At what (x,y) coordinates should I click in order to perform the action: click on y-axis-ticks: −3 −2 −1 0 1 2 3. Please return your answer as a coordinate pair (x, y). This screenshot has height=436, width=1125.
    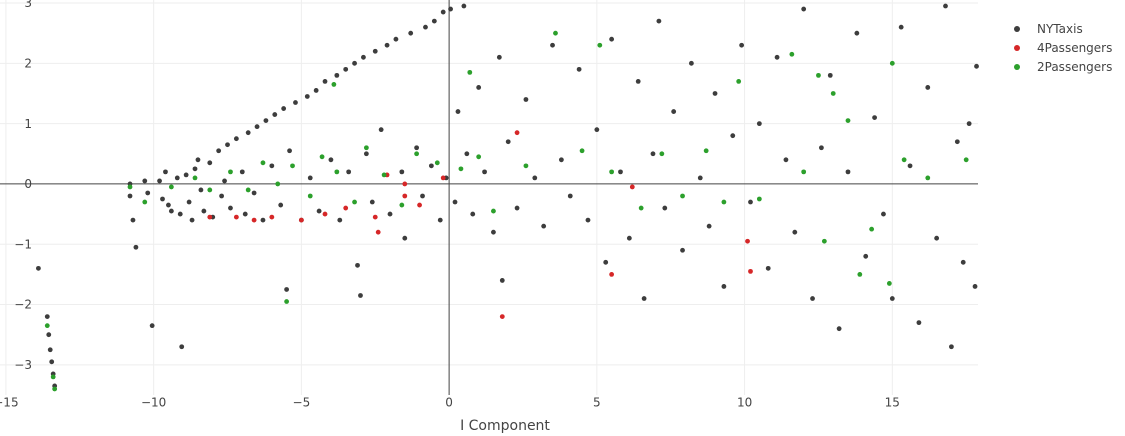
    Looking at the image, I should click on (23, 186).